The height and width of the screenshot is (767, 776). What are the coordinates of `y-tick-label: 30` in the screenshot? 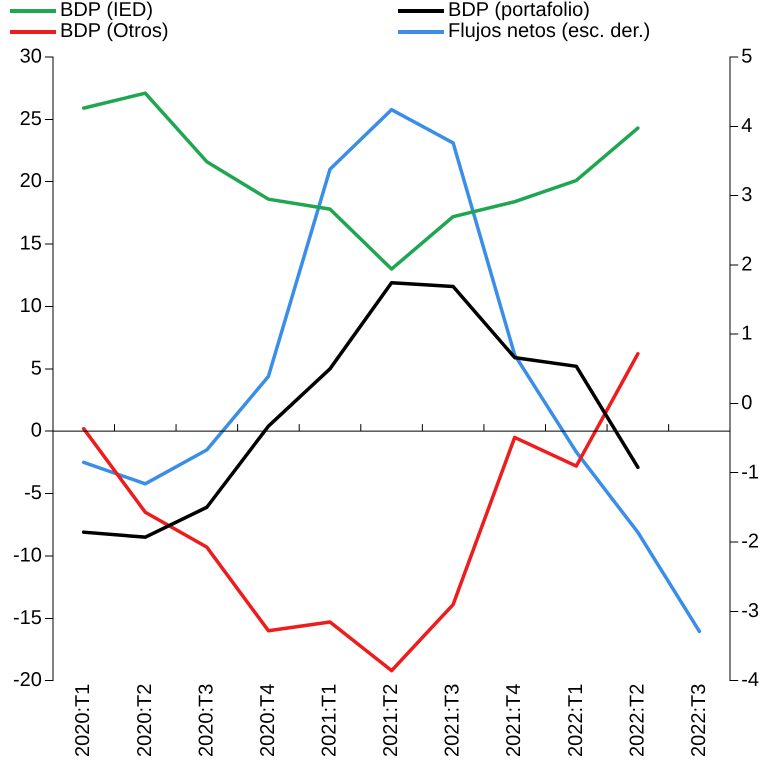 It's located at (31, 57).